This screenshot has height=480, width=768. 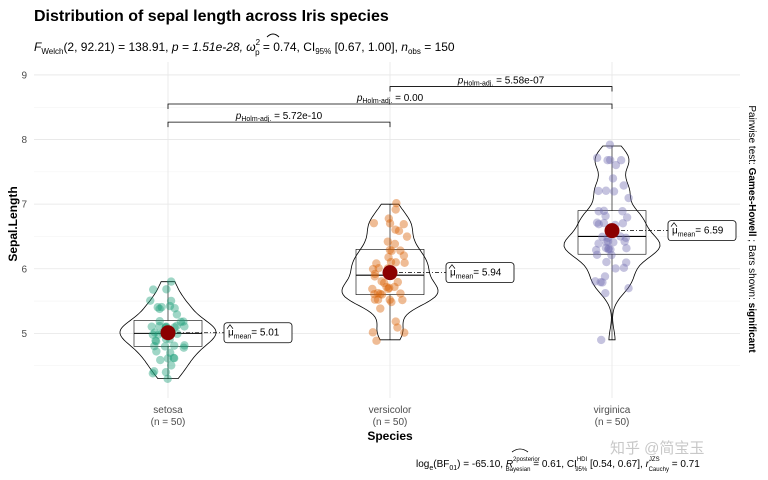 I want to click on mean-symbol: μ, so click(x=231, y=333).